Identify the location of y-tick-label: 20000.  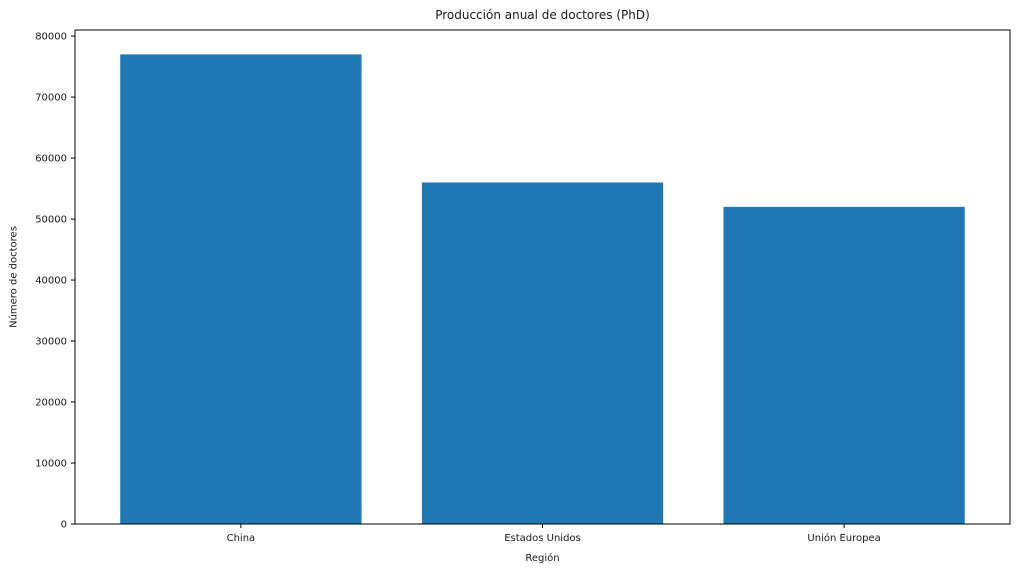
(51, 403).